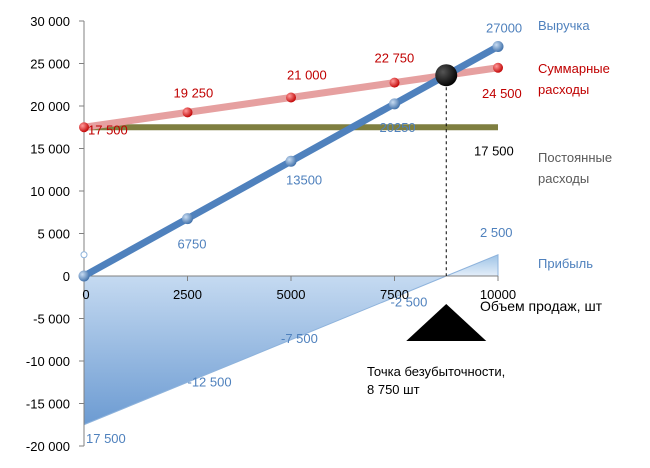 This screenshot has height=468, width=650. Describe the element at coordinates (496, 232) in the screenshot. I see `profit-data-label: 2 500` at that location.